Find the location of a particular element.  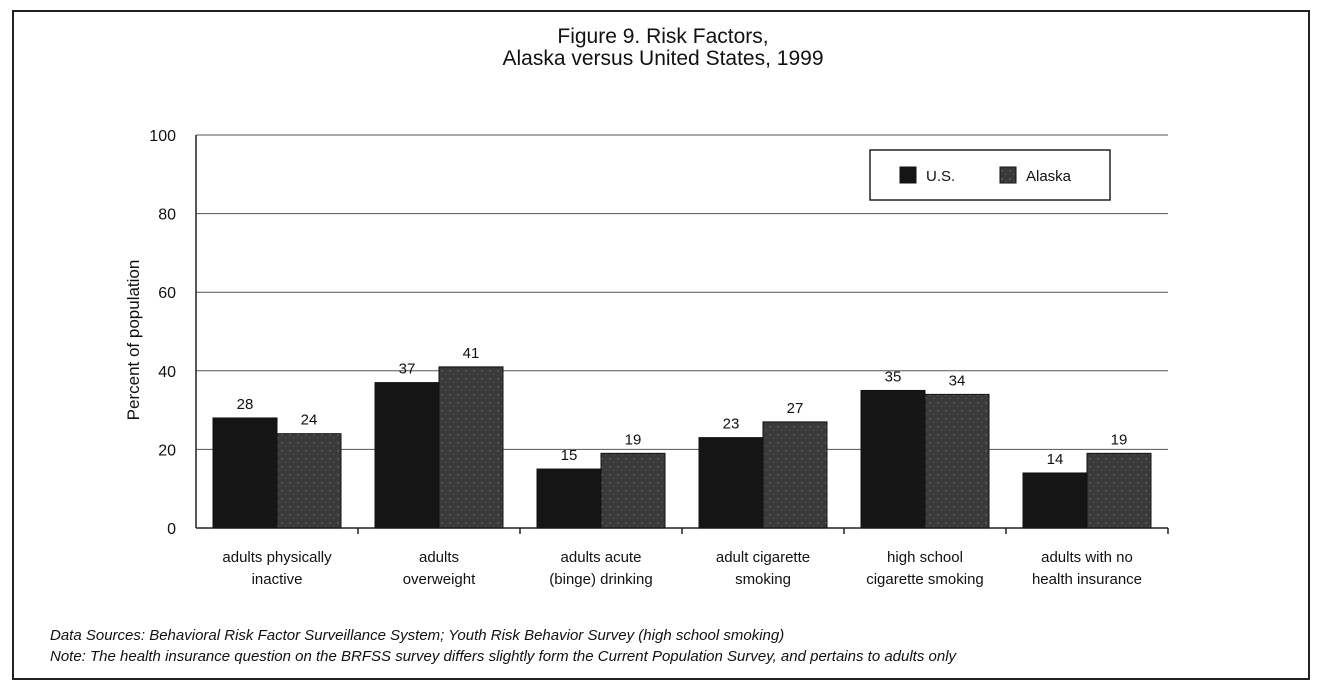

y-tick-label: 100 is located at coordinates (162, 136).